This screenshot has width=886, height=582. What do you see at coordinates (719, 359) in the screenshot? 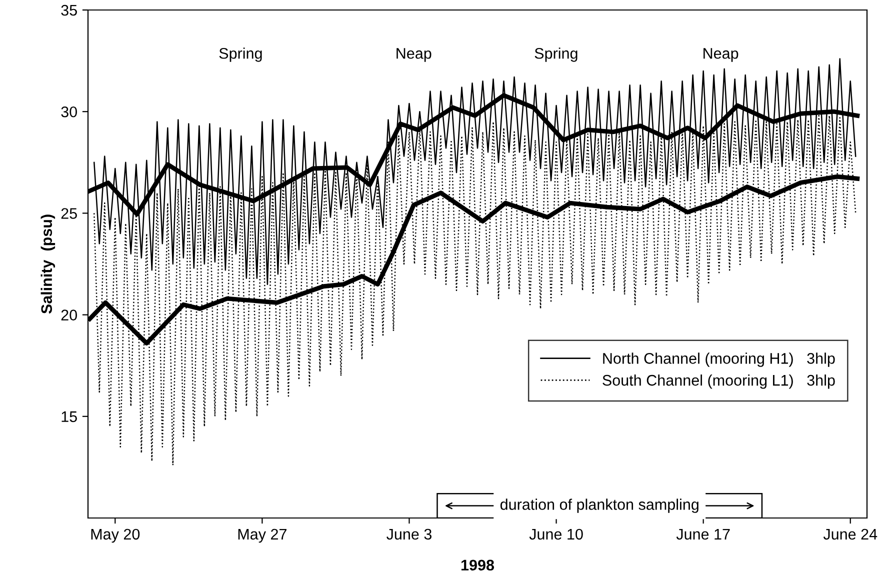
I see `legend-label: North Channel (mooring H1) 3hlp` at bounding box center [719, 359].